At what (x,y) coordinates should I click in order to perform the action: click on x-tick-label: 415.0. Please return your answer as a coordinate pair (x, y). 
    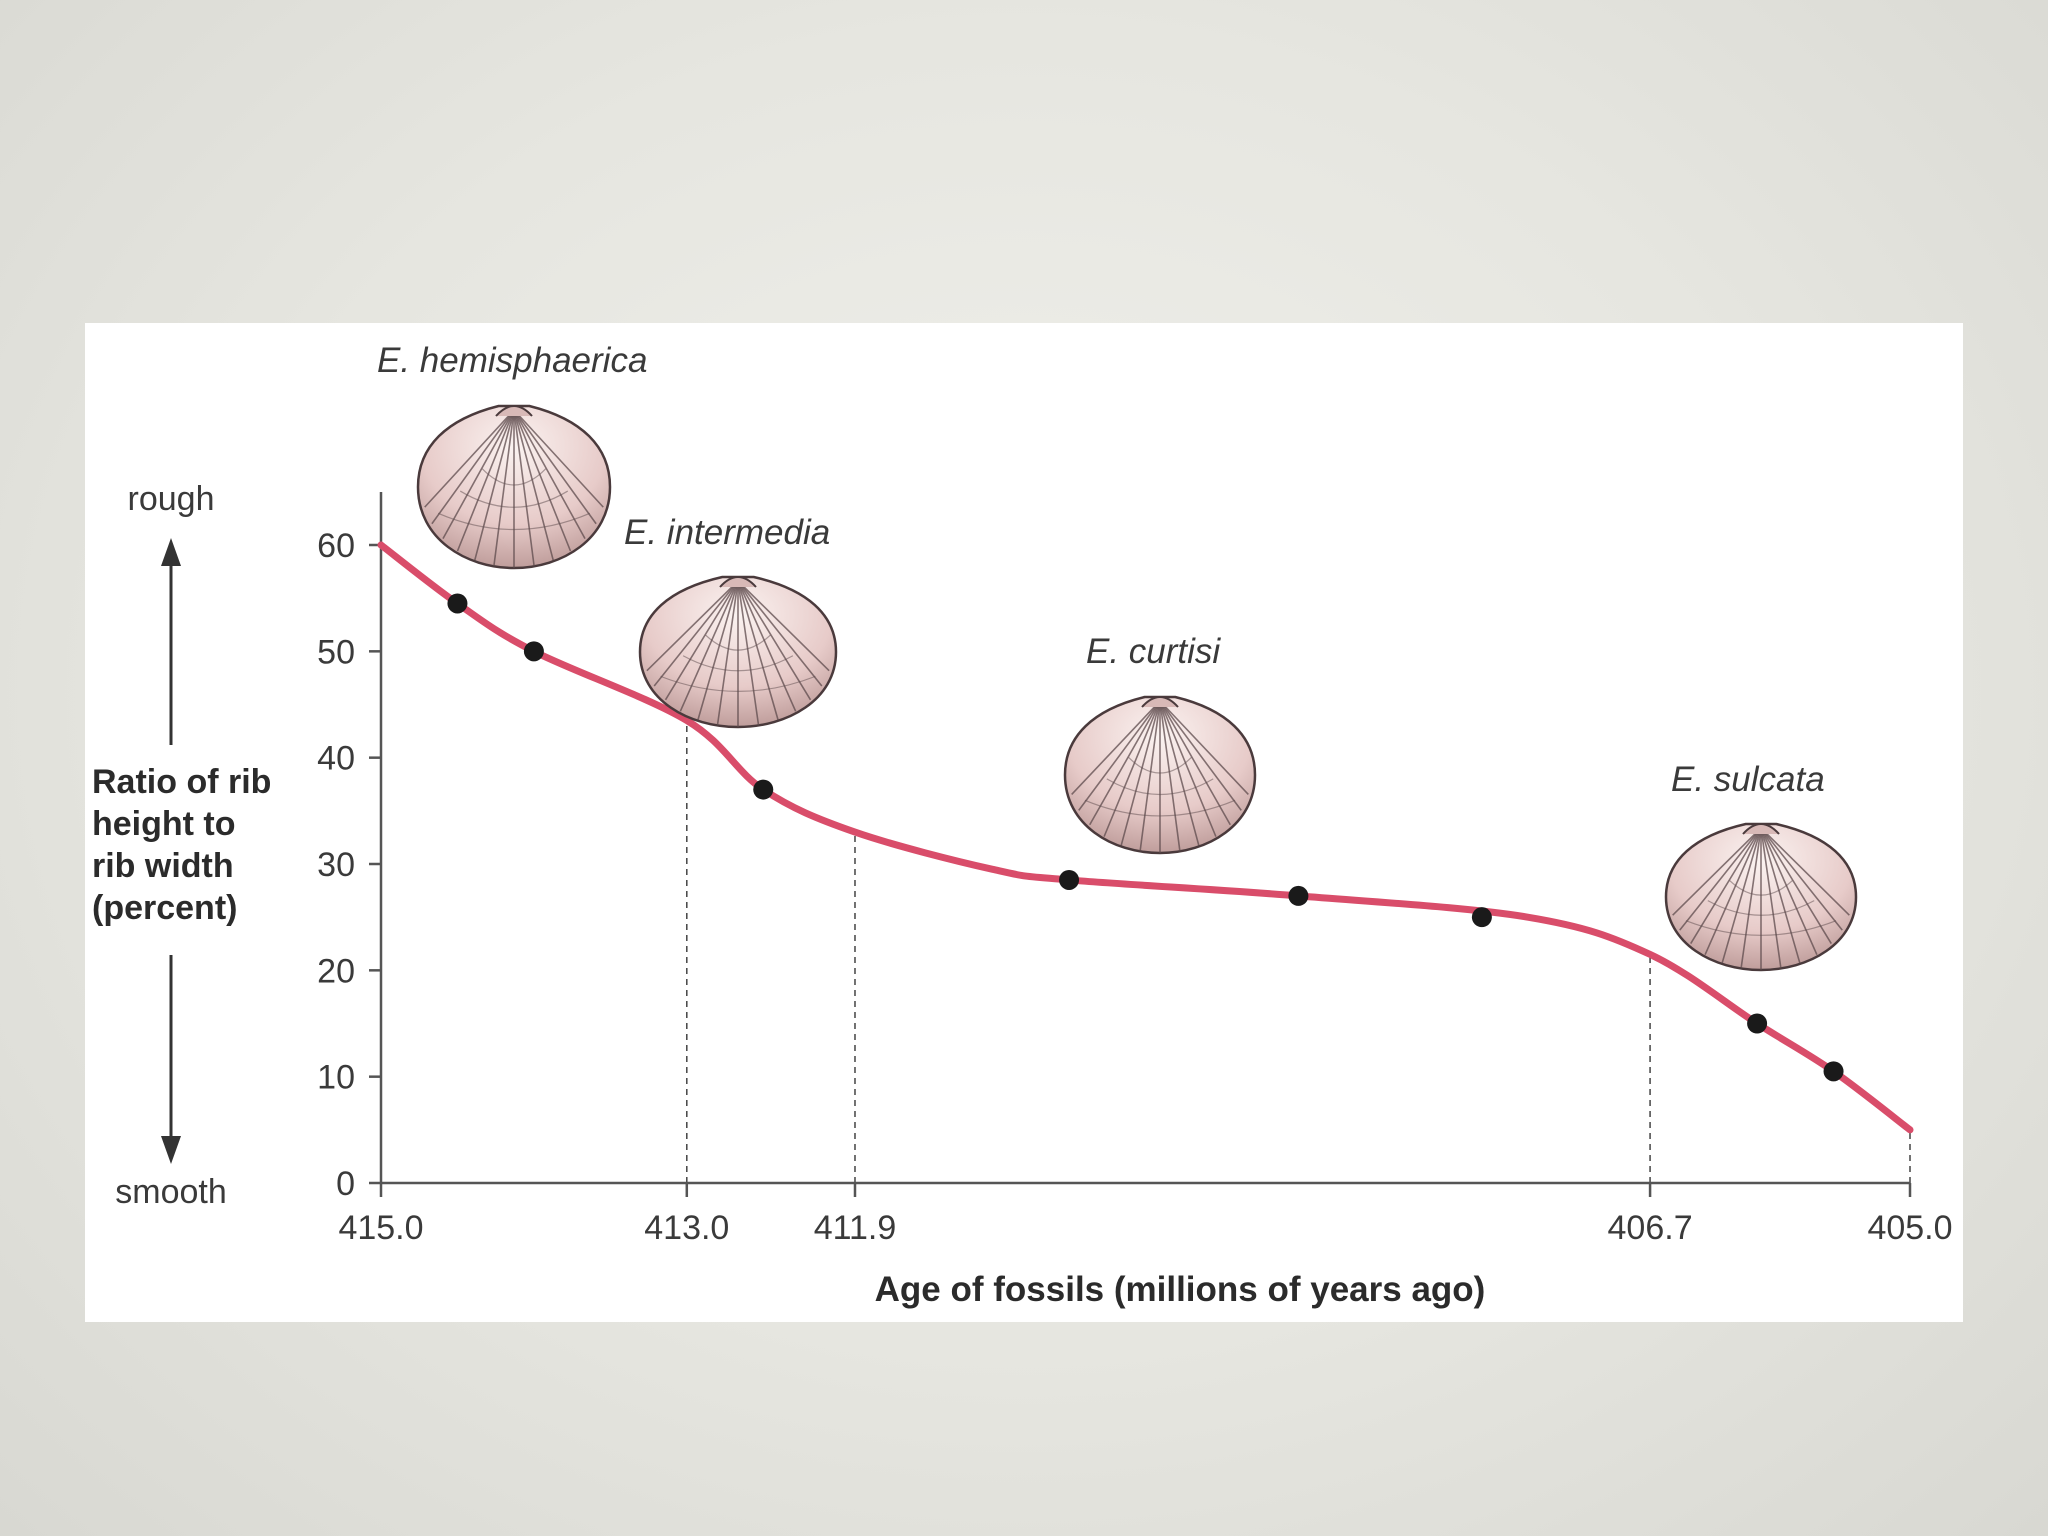
    Looking at the image, I should click on (380, 1228).